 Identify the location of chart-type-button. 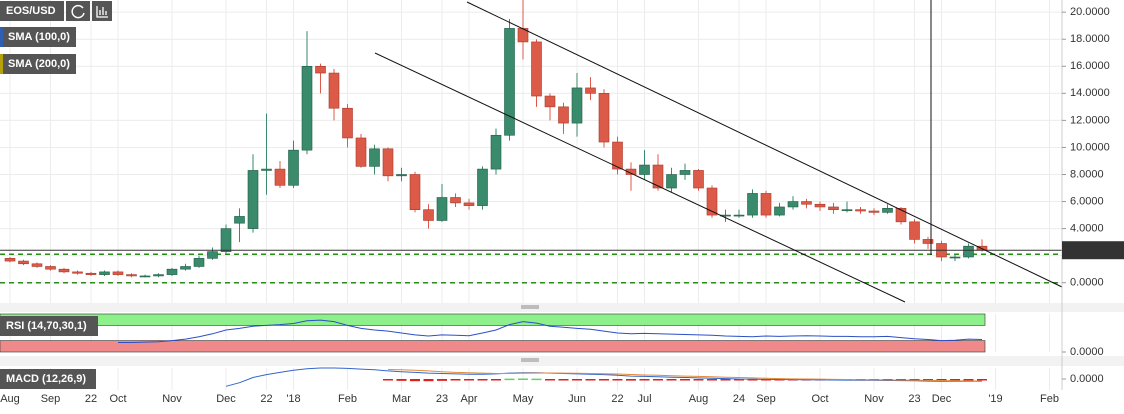
(102, 11).